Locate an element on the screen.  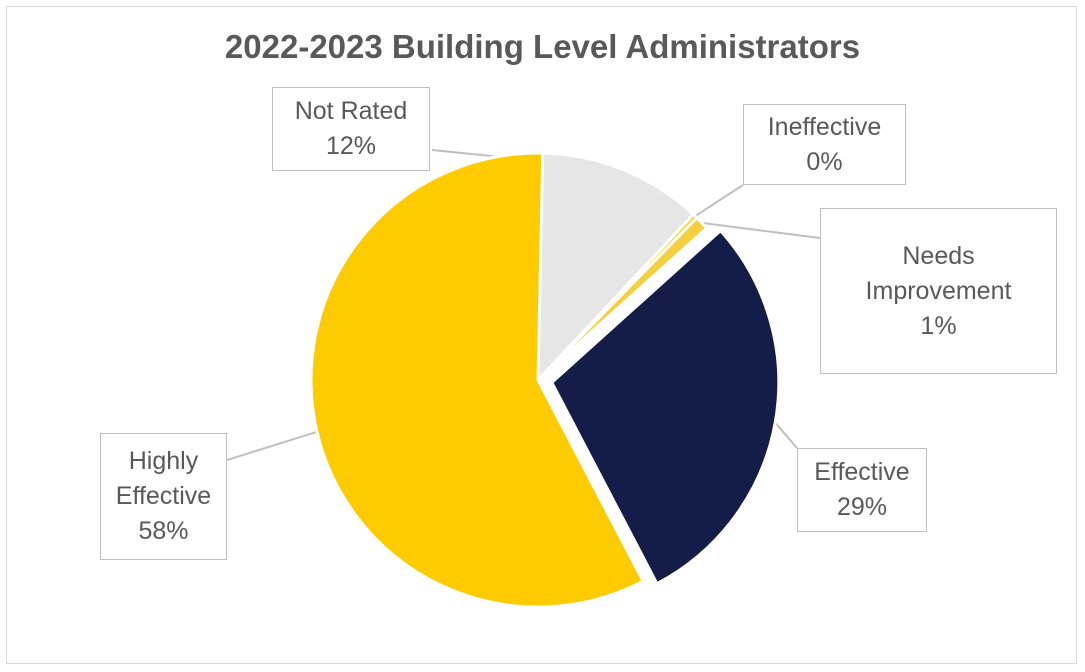
label-line: Improvement is located at coordinates (938, 290).